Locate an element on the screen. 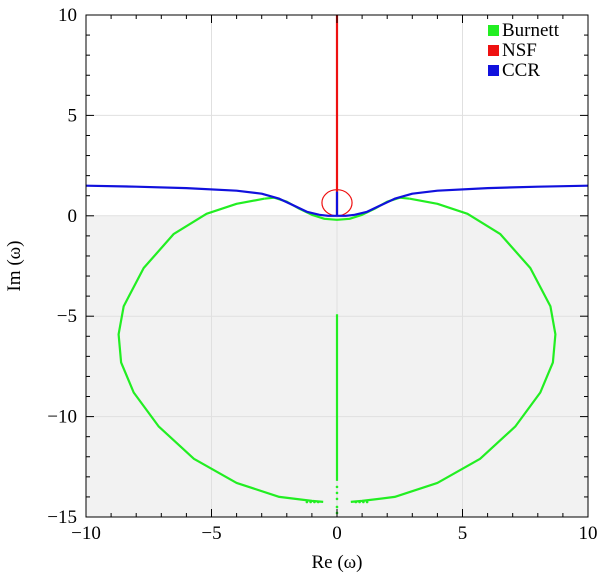 The height and width of the screenshot is (579, 601). x-tick-label: 0 is located at coordinates (337, 533).